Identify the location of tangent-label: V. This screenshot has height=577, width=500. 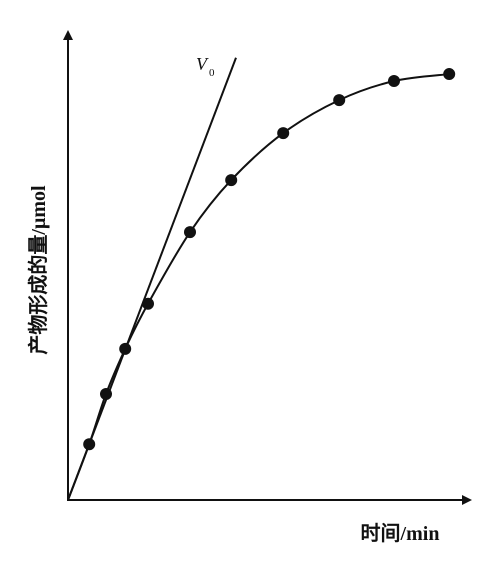
(202, 64).